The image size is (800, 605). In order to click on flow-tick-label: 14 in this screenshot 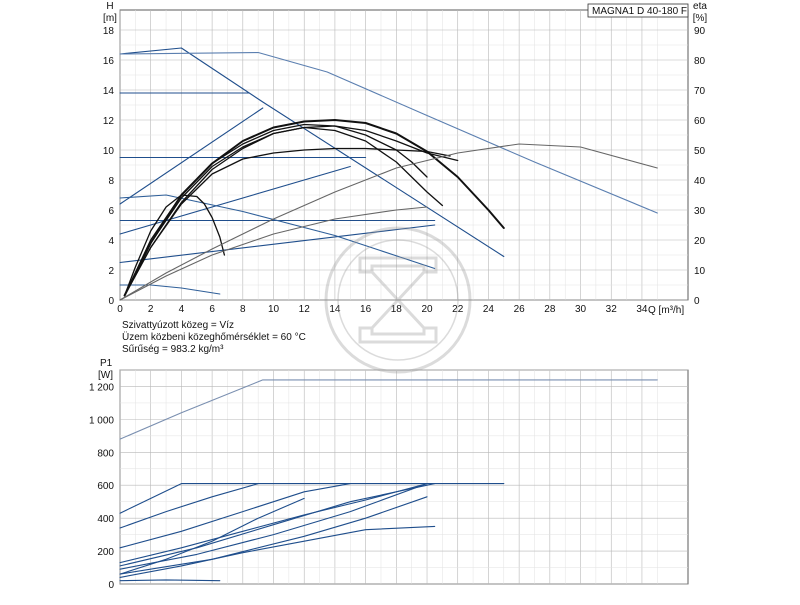, I will do `click(335, 309)`.